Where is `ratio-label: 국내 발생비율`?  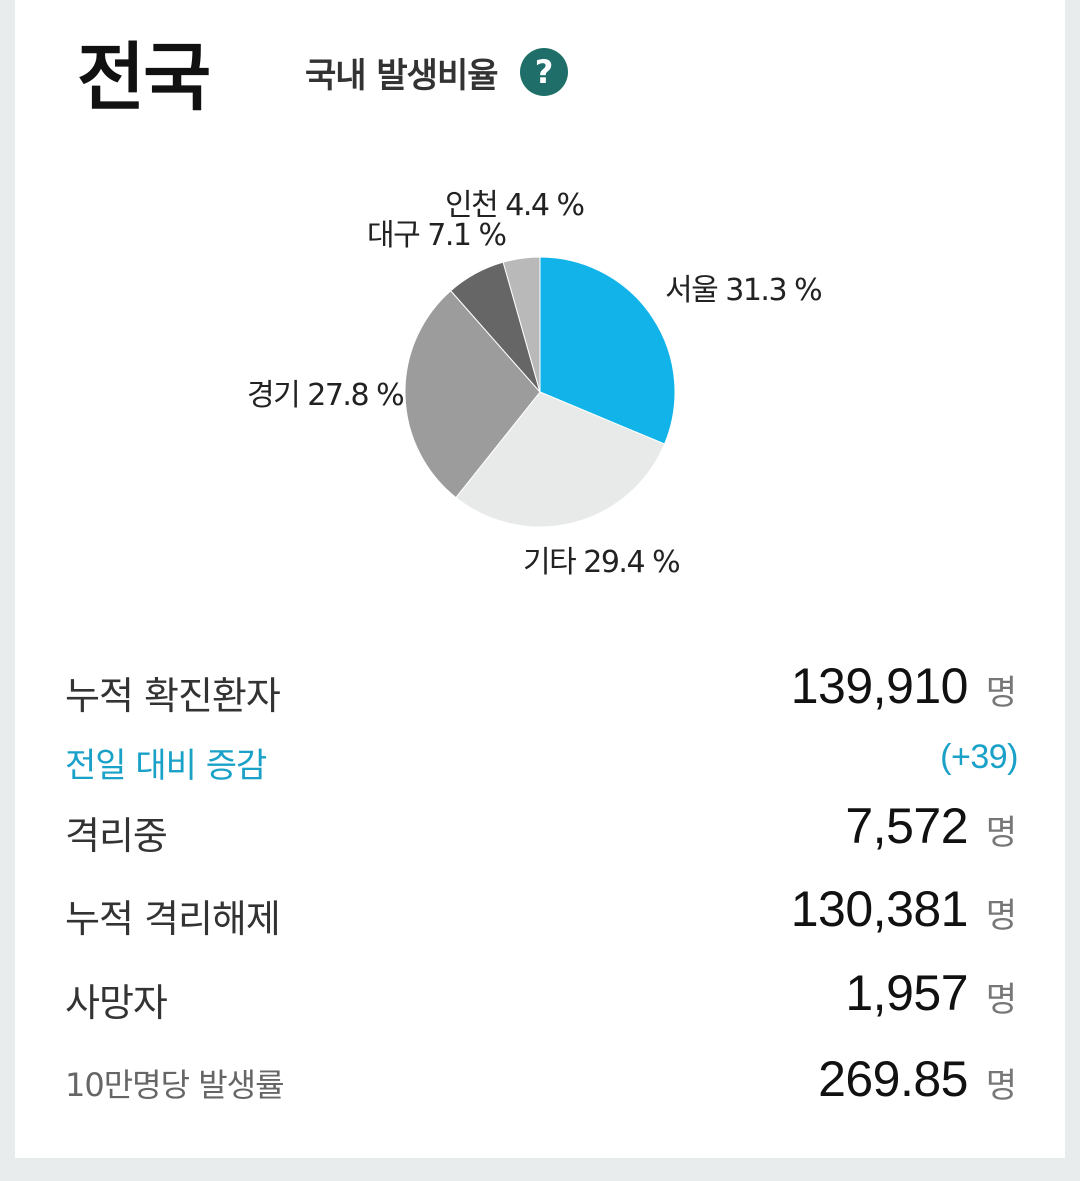 ratio-label: 국내 발생비율 is located at coordinates (402, 76).